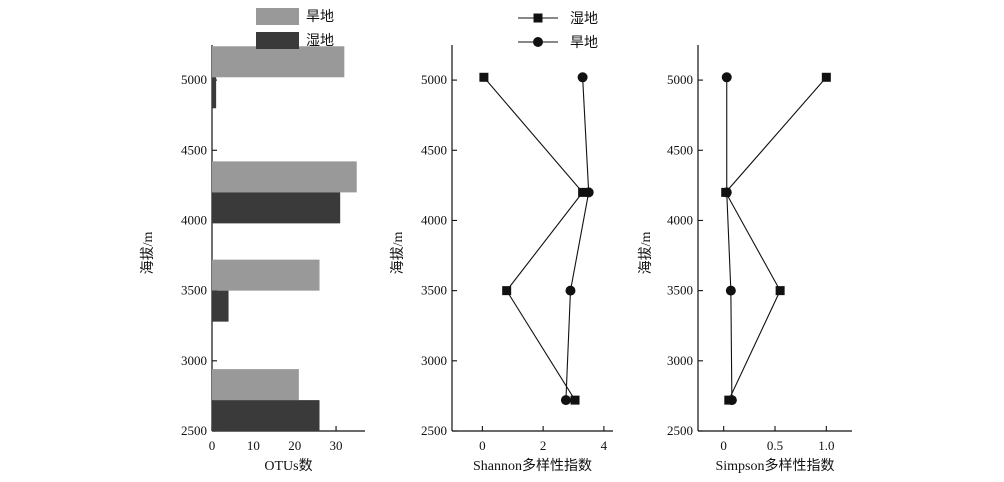 This screenshot has width=1004, height=482. I want to click on x-tick-label: 1.0, so click(826, 445).